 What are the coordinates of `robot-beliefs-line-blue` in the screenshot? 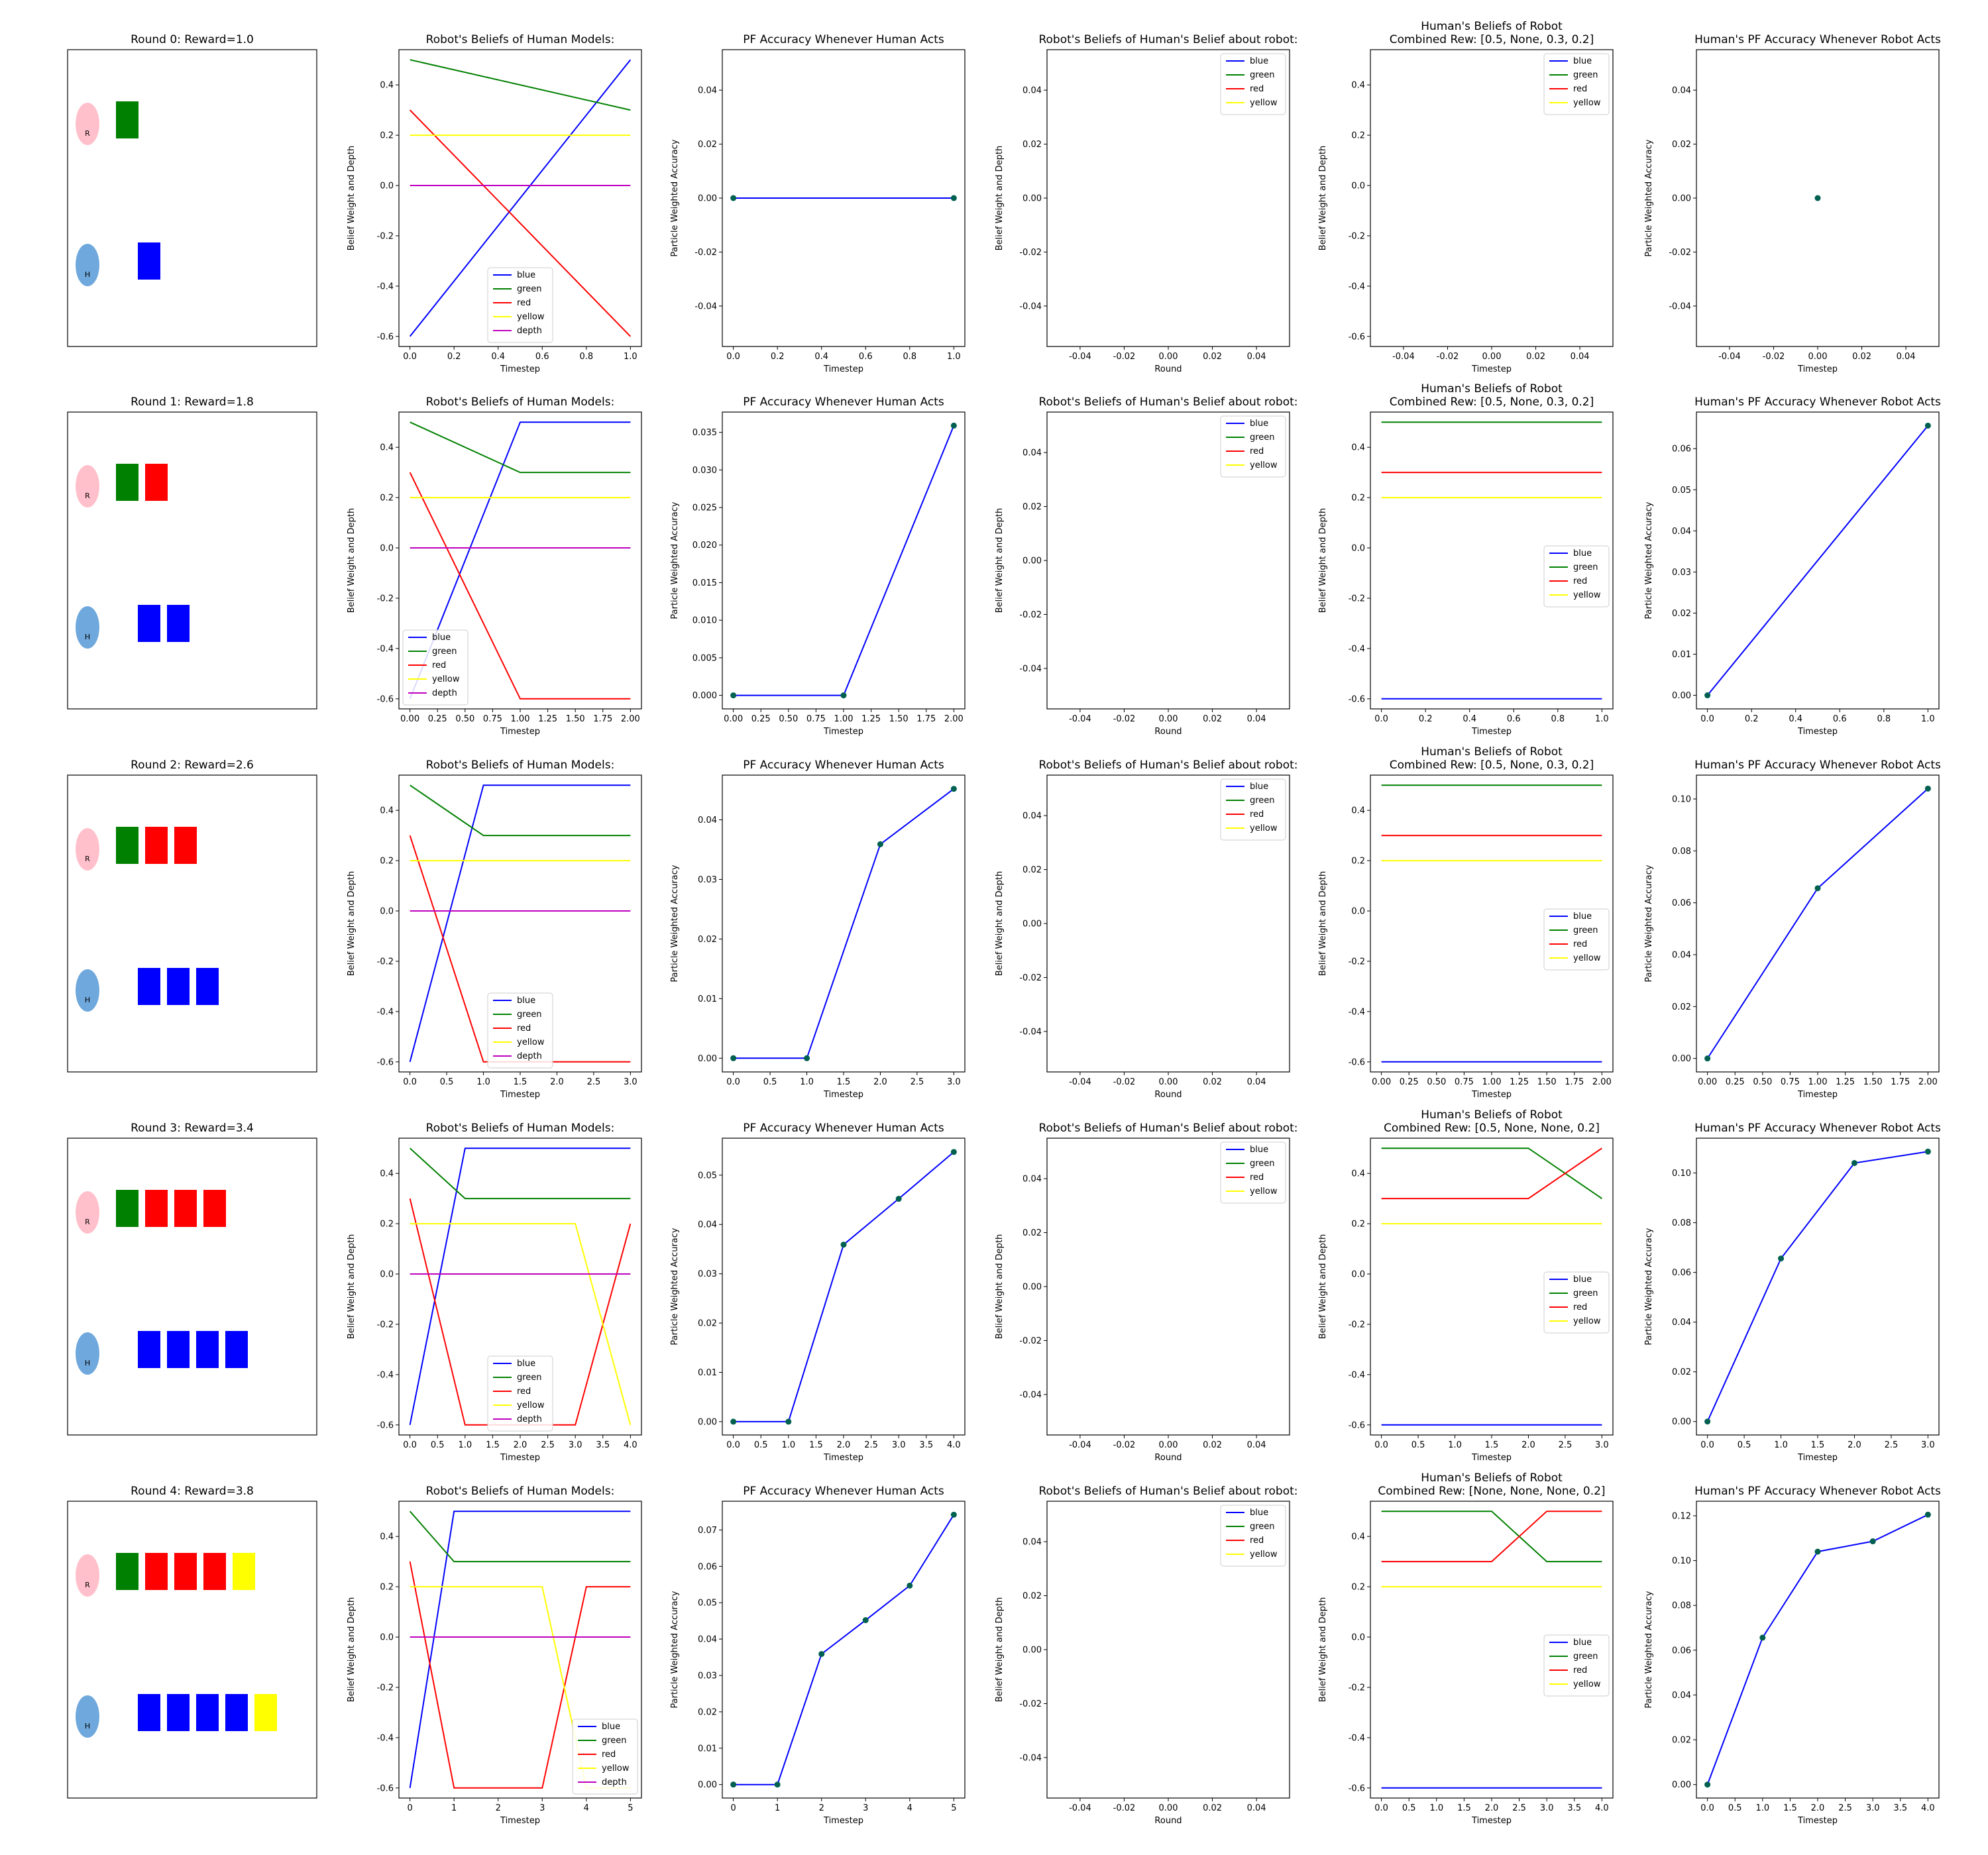 It's located at (520, 1286).